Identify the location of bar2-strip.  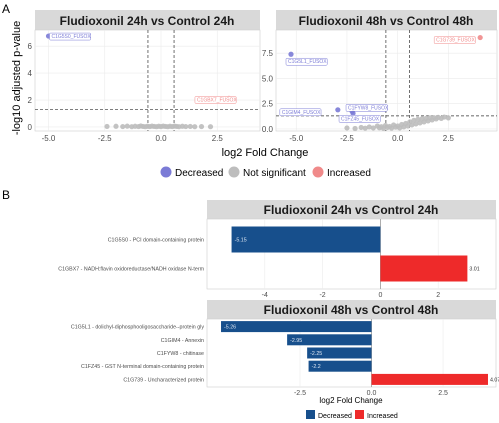
(351, 309).